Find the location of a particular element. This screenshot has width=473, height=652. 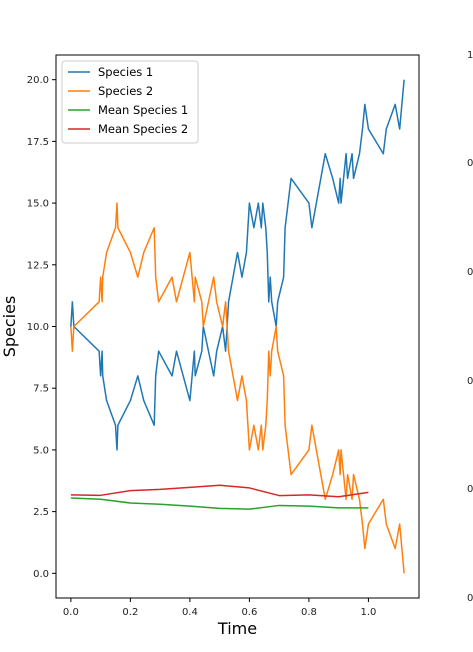

x-tick-label: 0.0 is located at coordinates (71, 612).